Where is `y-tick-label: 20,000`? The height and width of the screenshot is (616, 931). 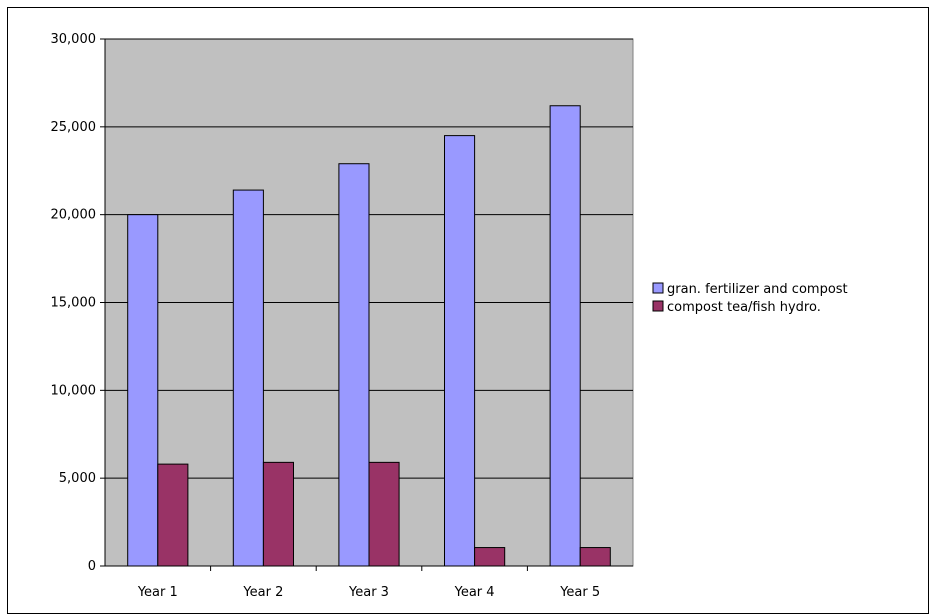 y-tick-label: 20,000 is located at coordinates (74, 215).